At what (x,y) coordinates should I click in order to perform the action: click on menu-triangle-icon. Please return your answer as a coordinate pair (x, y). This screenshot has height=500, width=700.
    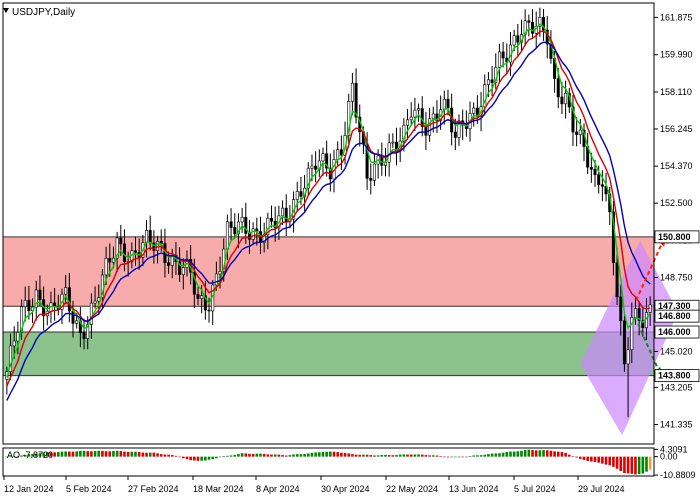
    Looking at the image, I should click on (6, 10).